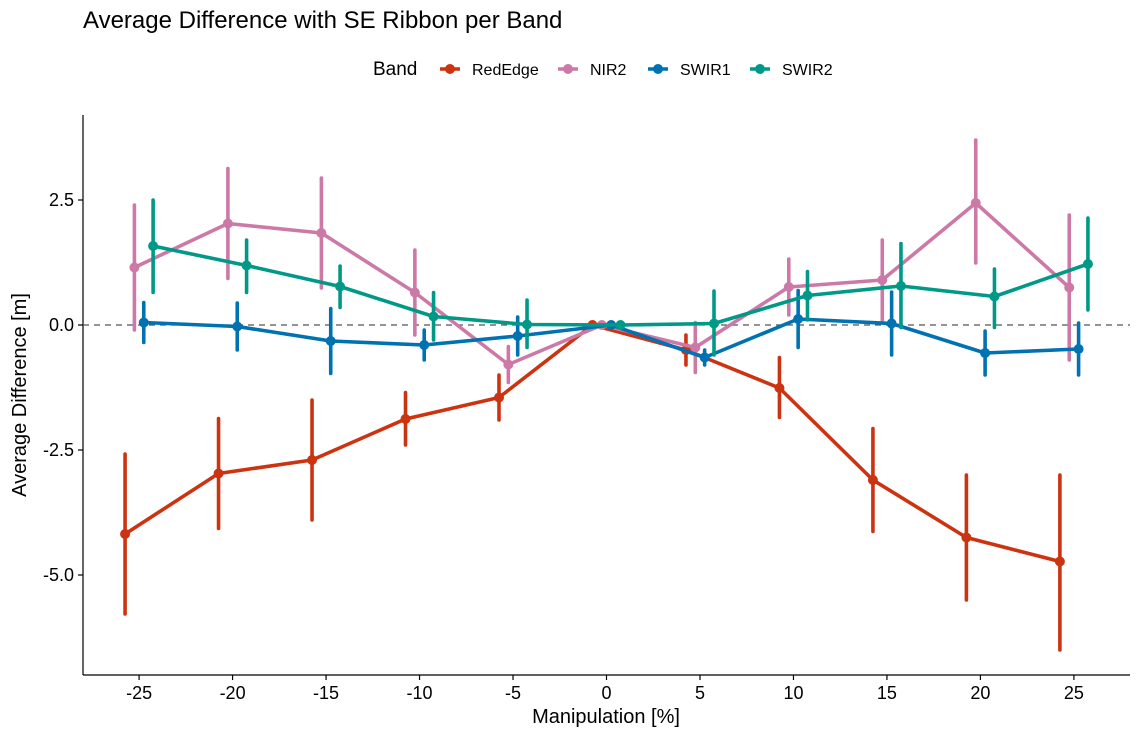 Image resolution: width=1141 pixels, height=740 pixels. Describe the element at coordinates (233, 693) in the screenshot. I see `x-tick-label: -20` at that location.